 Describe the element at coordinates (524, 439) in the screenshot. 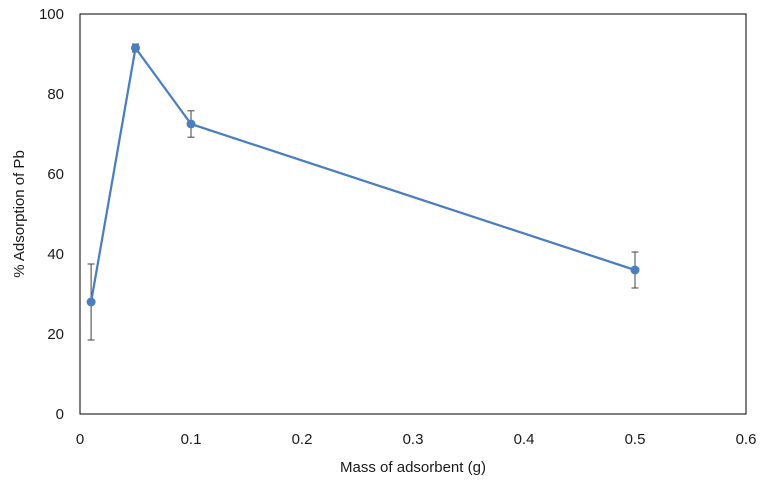

I see `x-tick-label: 0.4` at that location.